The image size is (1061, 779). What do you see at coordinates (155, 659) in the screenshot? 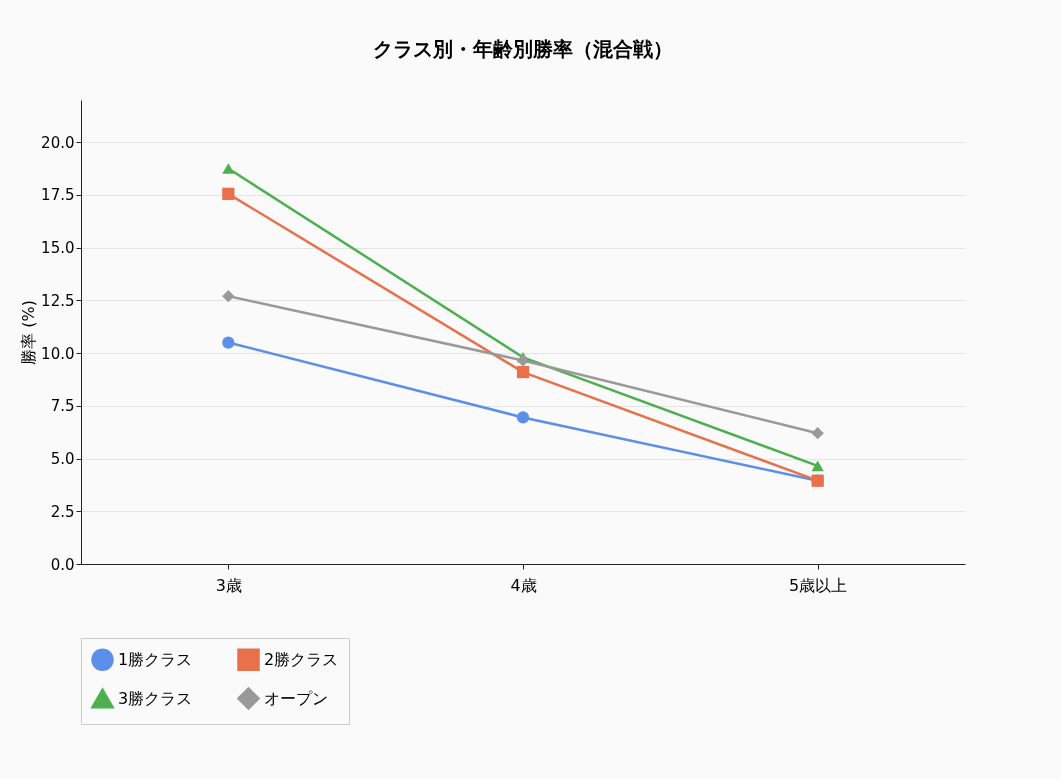
I see `legend-label: 1勝クラス` at bounding box center [155, 659].